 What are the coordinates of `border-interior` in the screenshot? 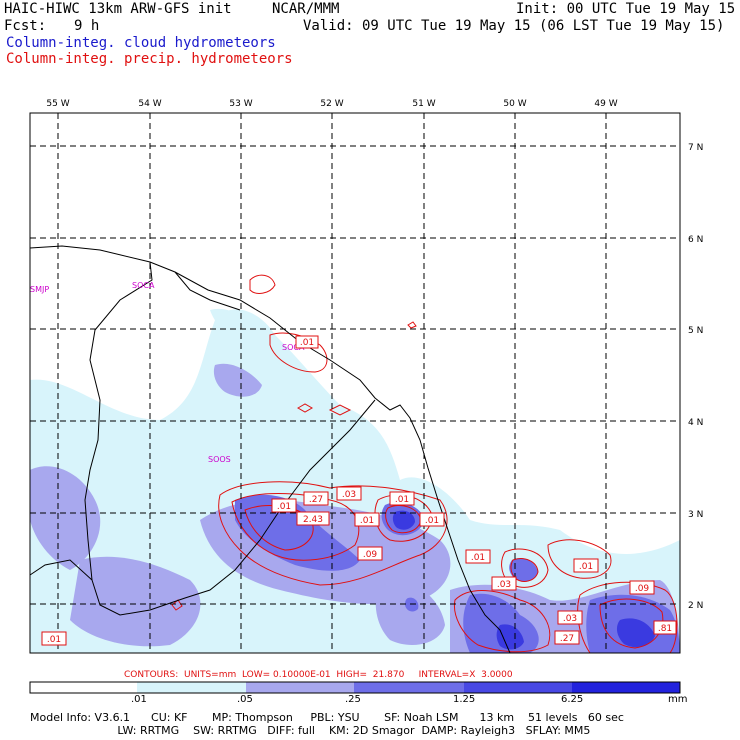 It's located at (202, 507).